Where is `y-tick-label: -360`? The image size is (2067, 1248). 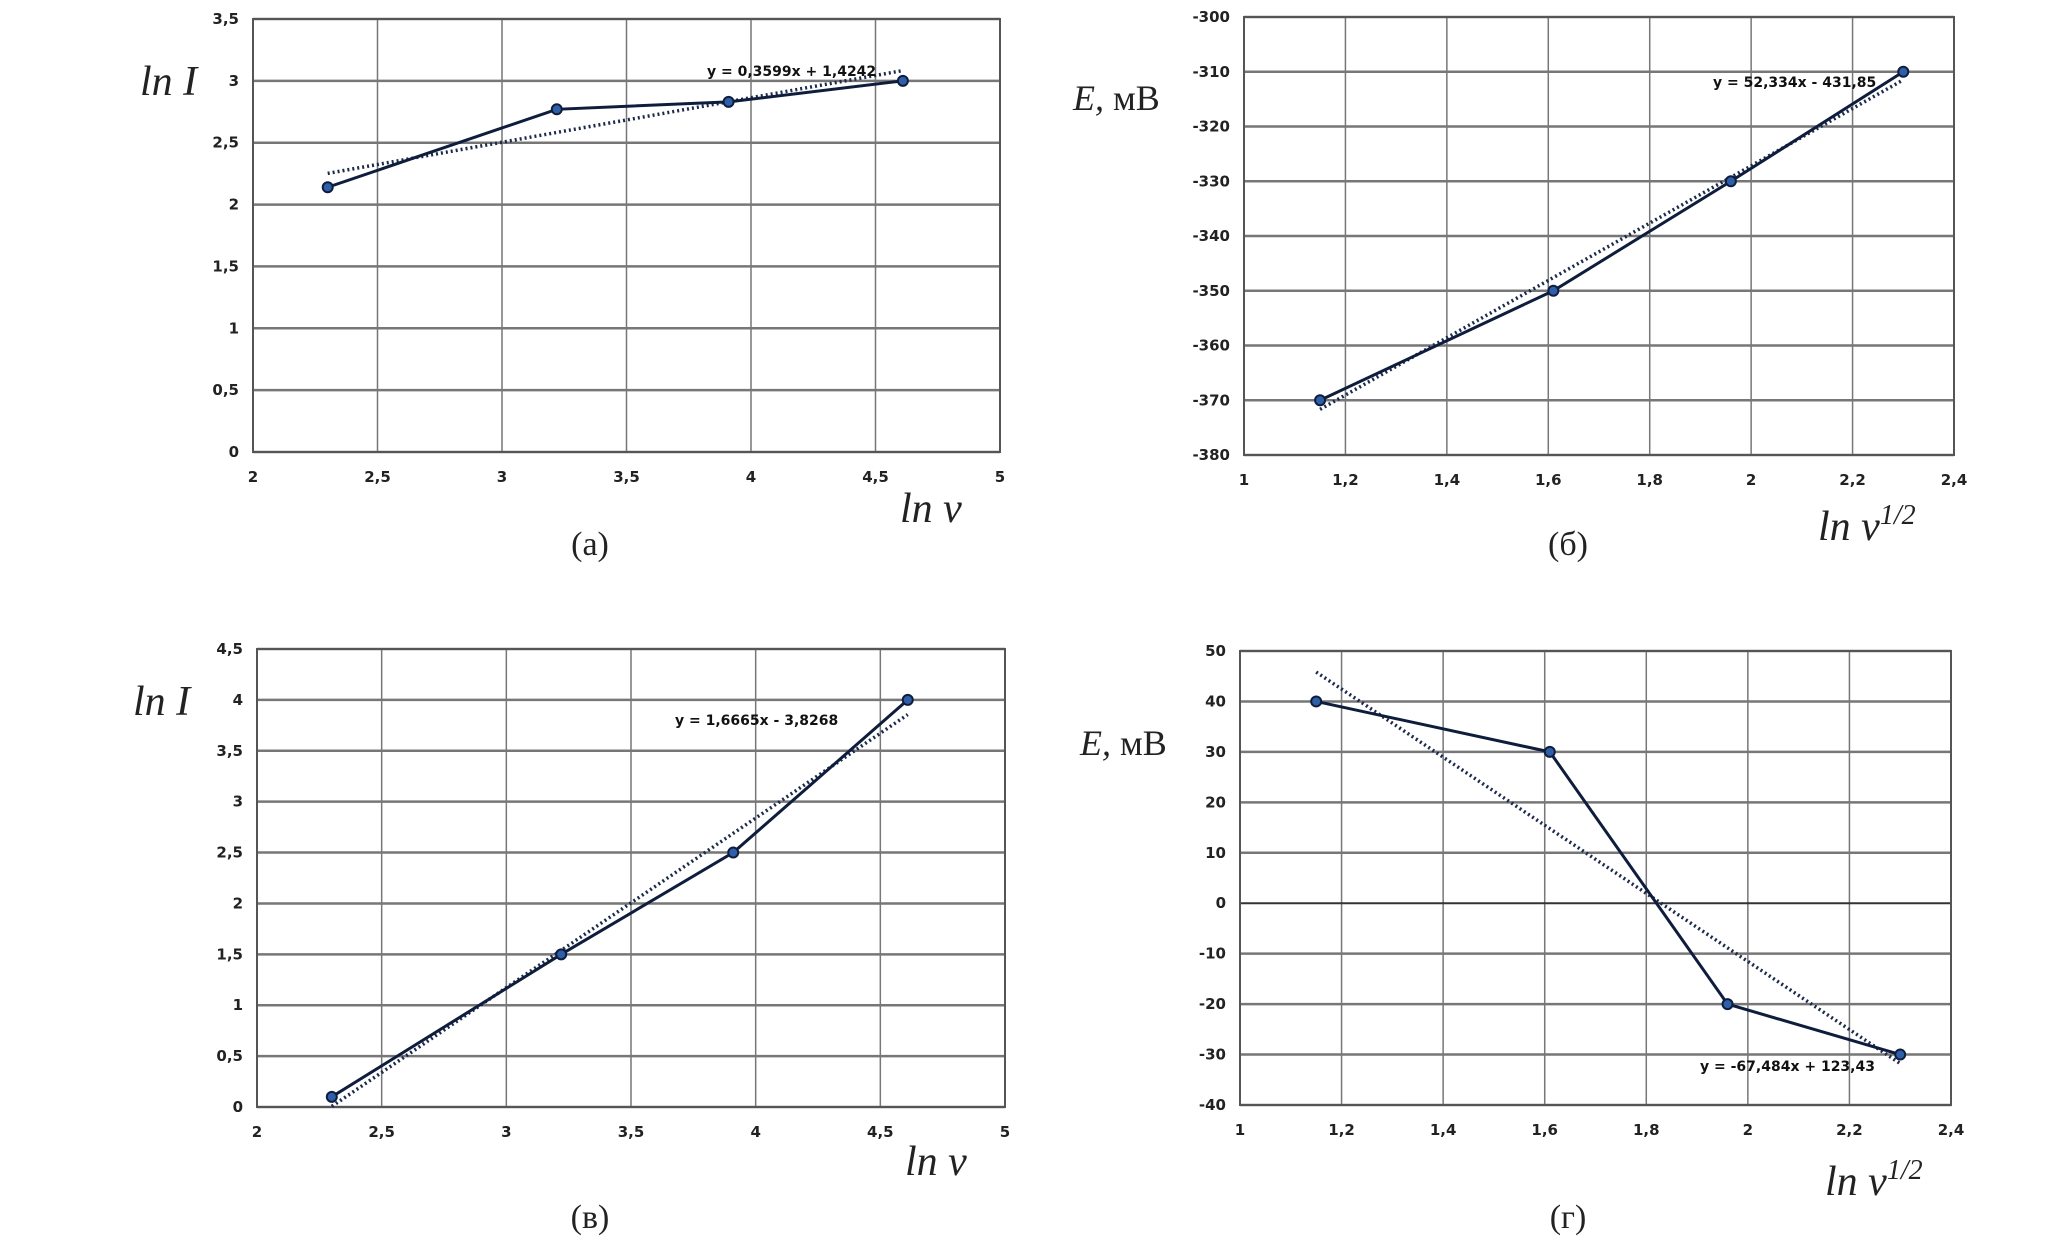 y-tick-label: -360 is located at coordinates (1211, 346).